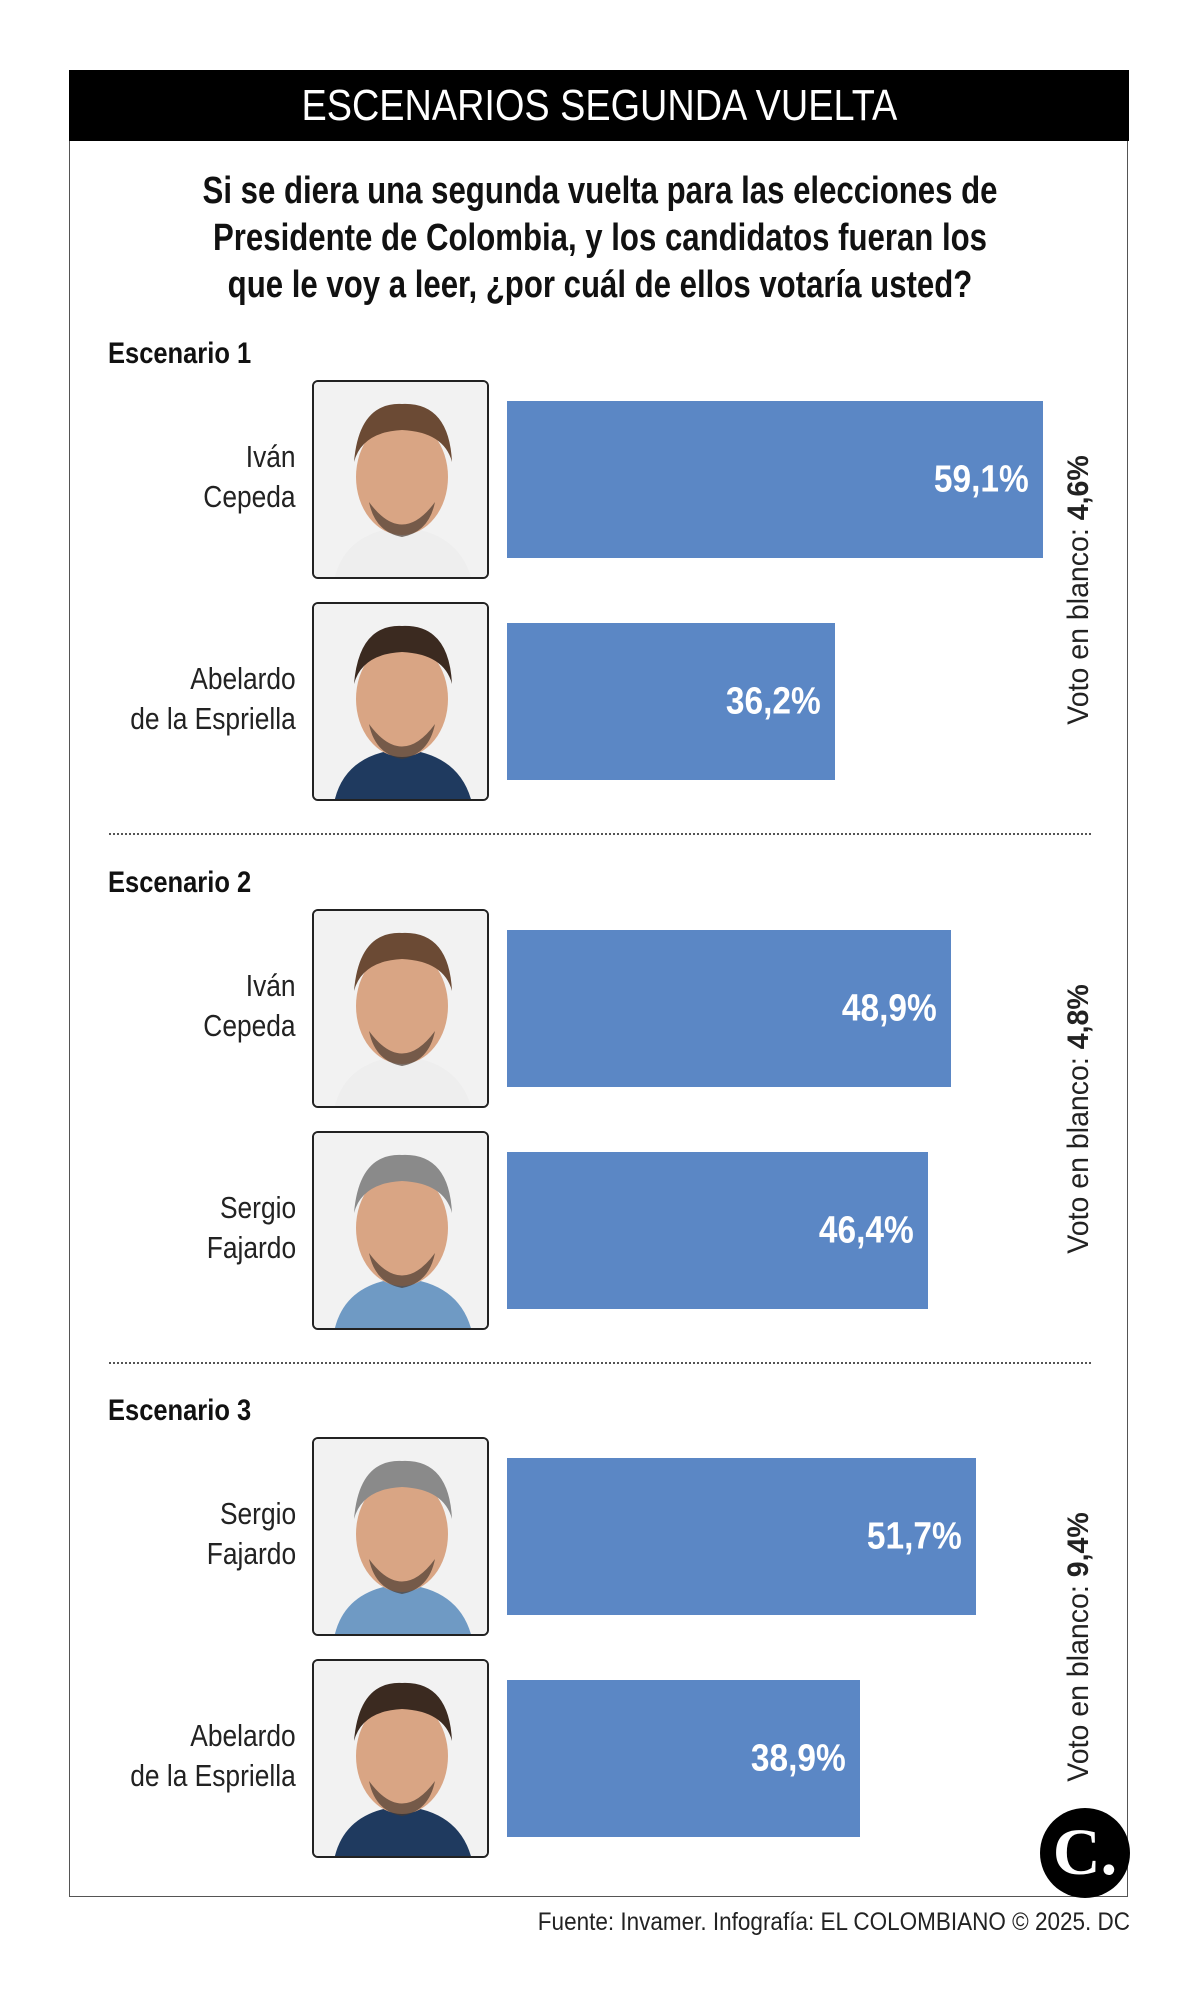 Image resolution: width=1201 pixels, height=2000 pixels. I want to click on bar: 51,7%, so click(741, 1536).